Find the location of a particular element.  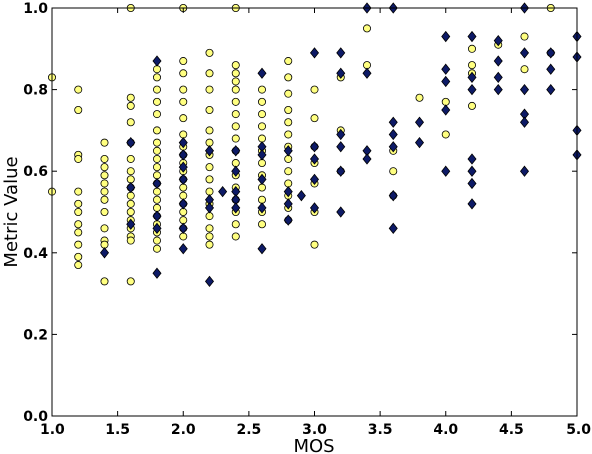

y-tick-label-4: 0.8 is located at coordinates (35, 91).